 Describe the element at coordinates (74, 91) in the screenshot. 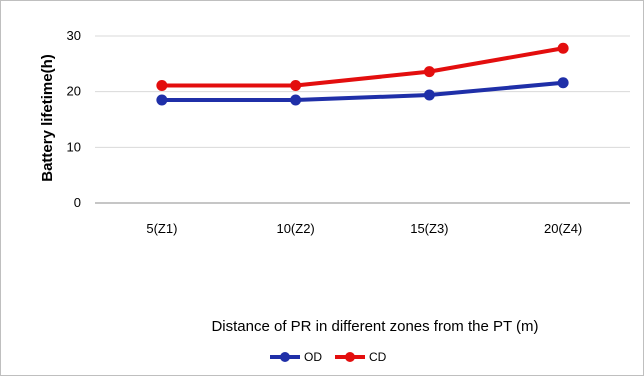

I see `y-tick-label: 20` at that location.